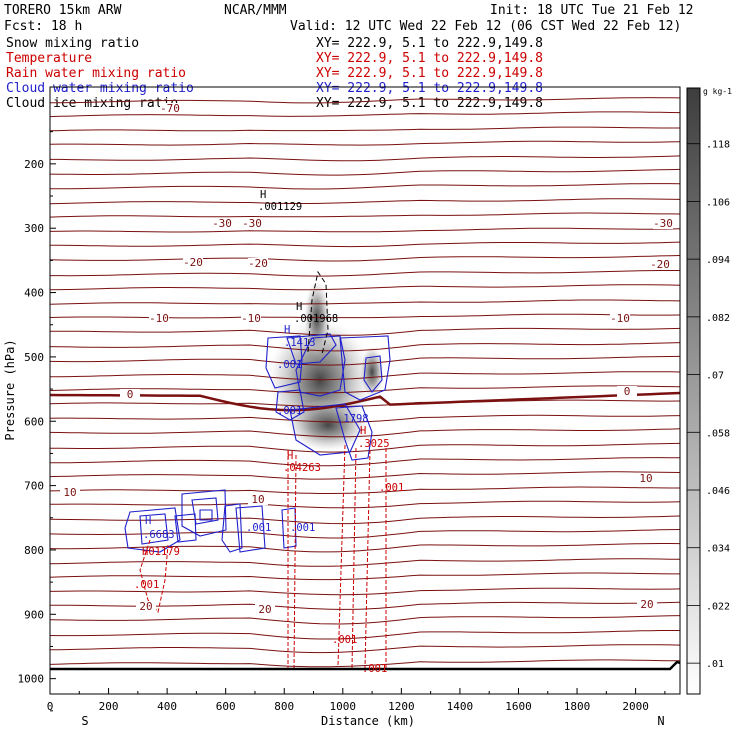  What do you see at coordinates (34, 550) in the screenshot?
I see `y-tick-label: 800` at bounding box center [34, 550].